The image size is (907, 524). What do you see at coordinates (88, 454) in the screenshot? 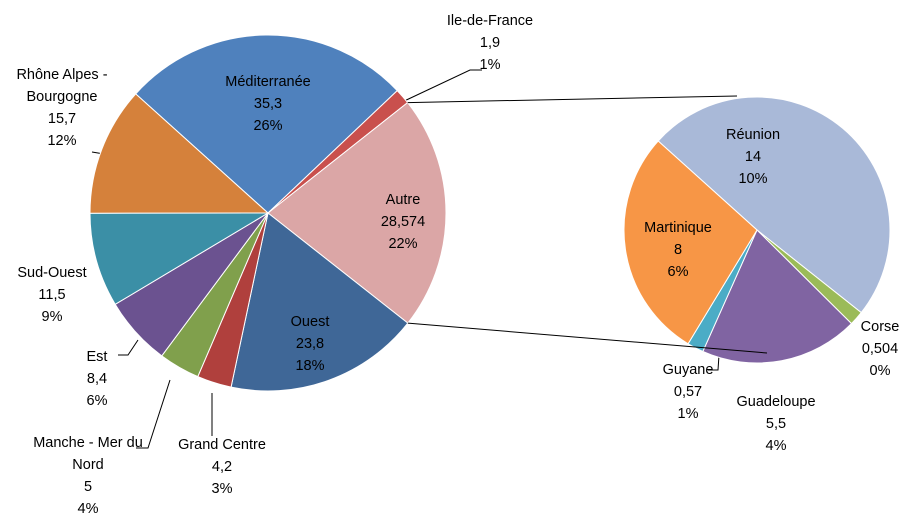
I see `label-name: Manche - Mer du Nord` at bounding box center [88, 454].